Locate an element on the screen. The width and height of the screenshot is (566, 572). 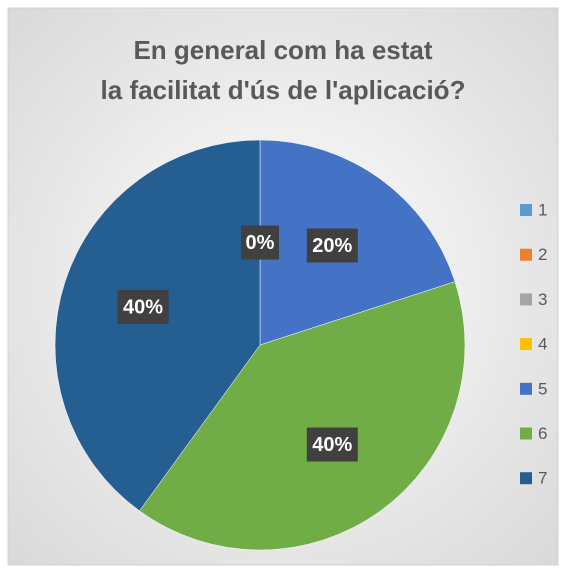
chart-title: En general com ha estat is located at coordinates (282, 50).